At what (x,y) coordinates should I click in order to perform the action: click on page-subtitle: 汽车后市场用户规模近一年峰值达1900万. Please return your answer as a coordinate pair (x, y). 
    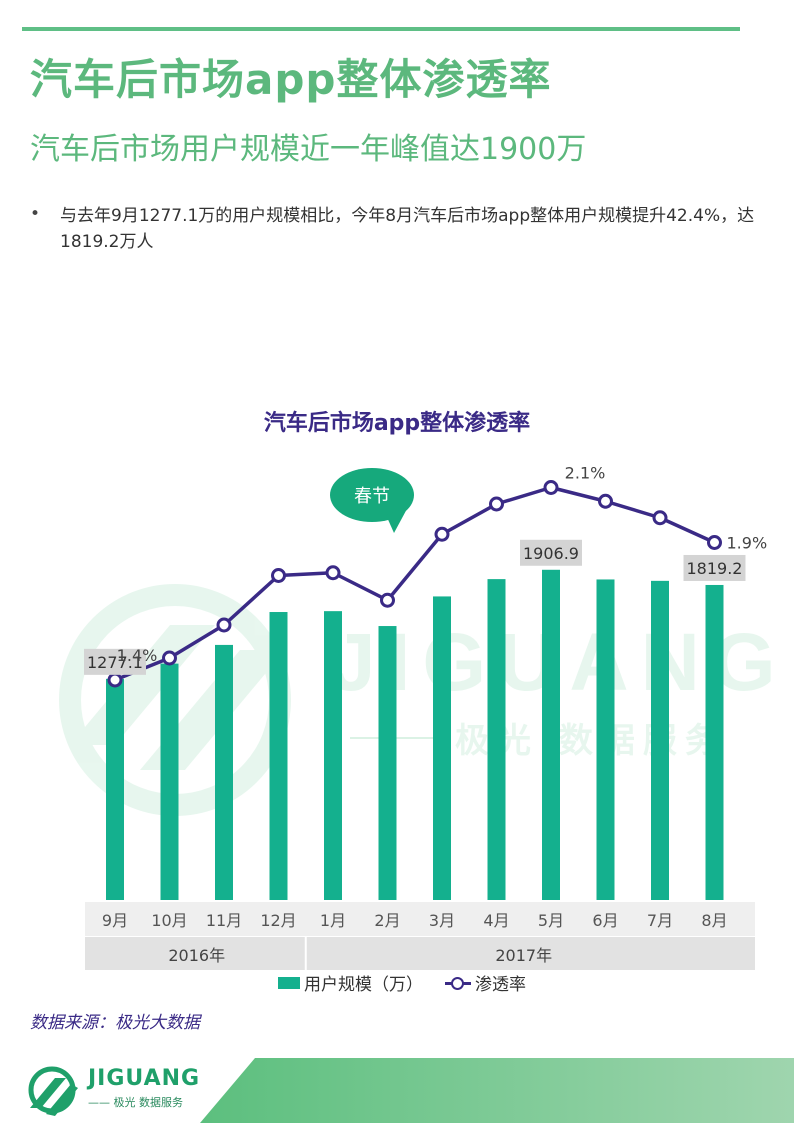
    Looking at the image, I should click on (308, 149).